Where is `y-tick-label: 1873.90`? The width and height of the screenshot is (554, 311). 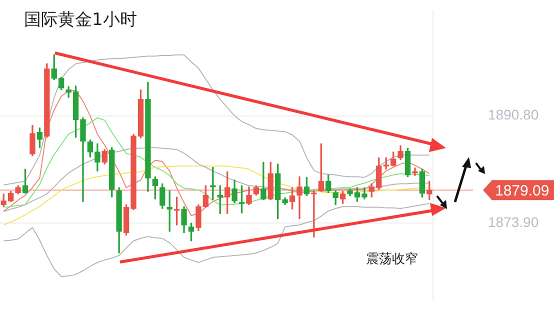
y-tick-label: 1873.90 is located at coordinates (513, 222).